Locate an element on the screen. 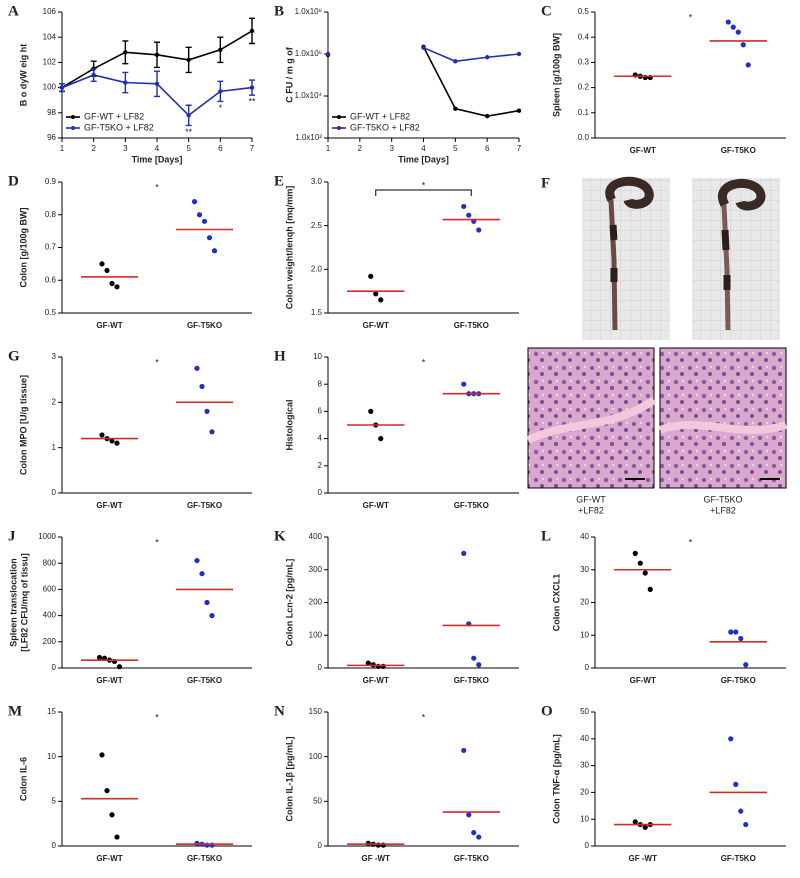 The image size is (800, 878). image-caption: GF-WT is located at coordinates (591, 499).